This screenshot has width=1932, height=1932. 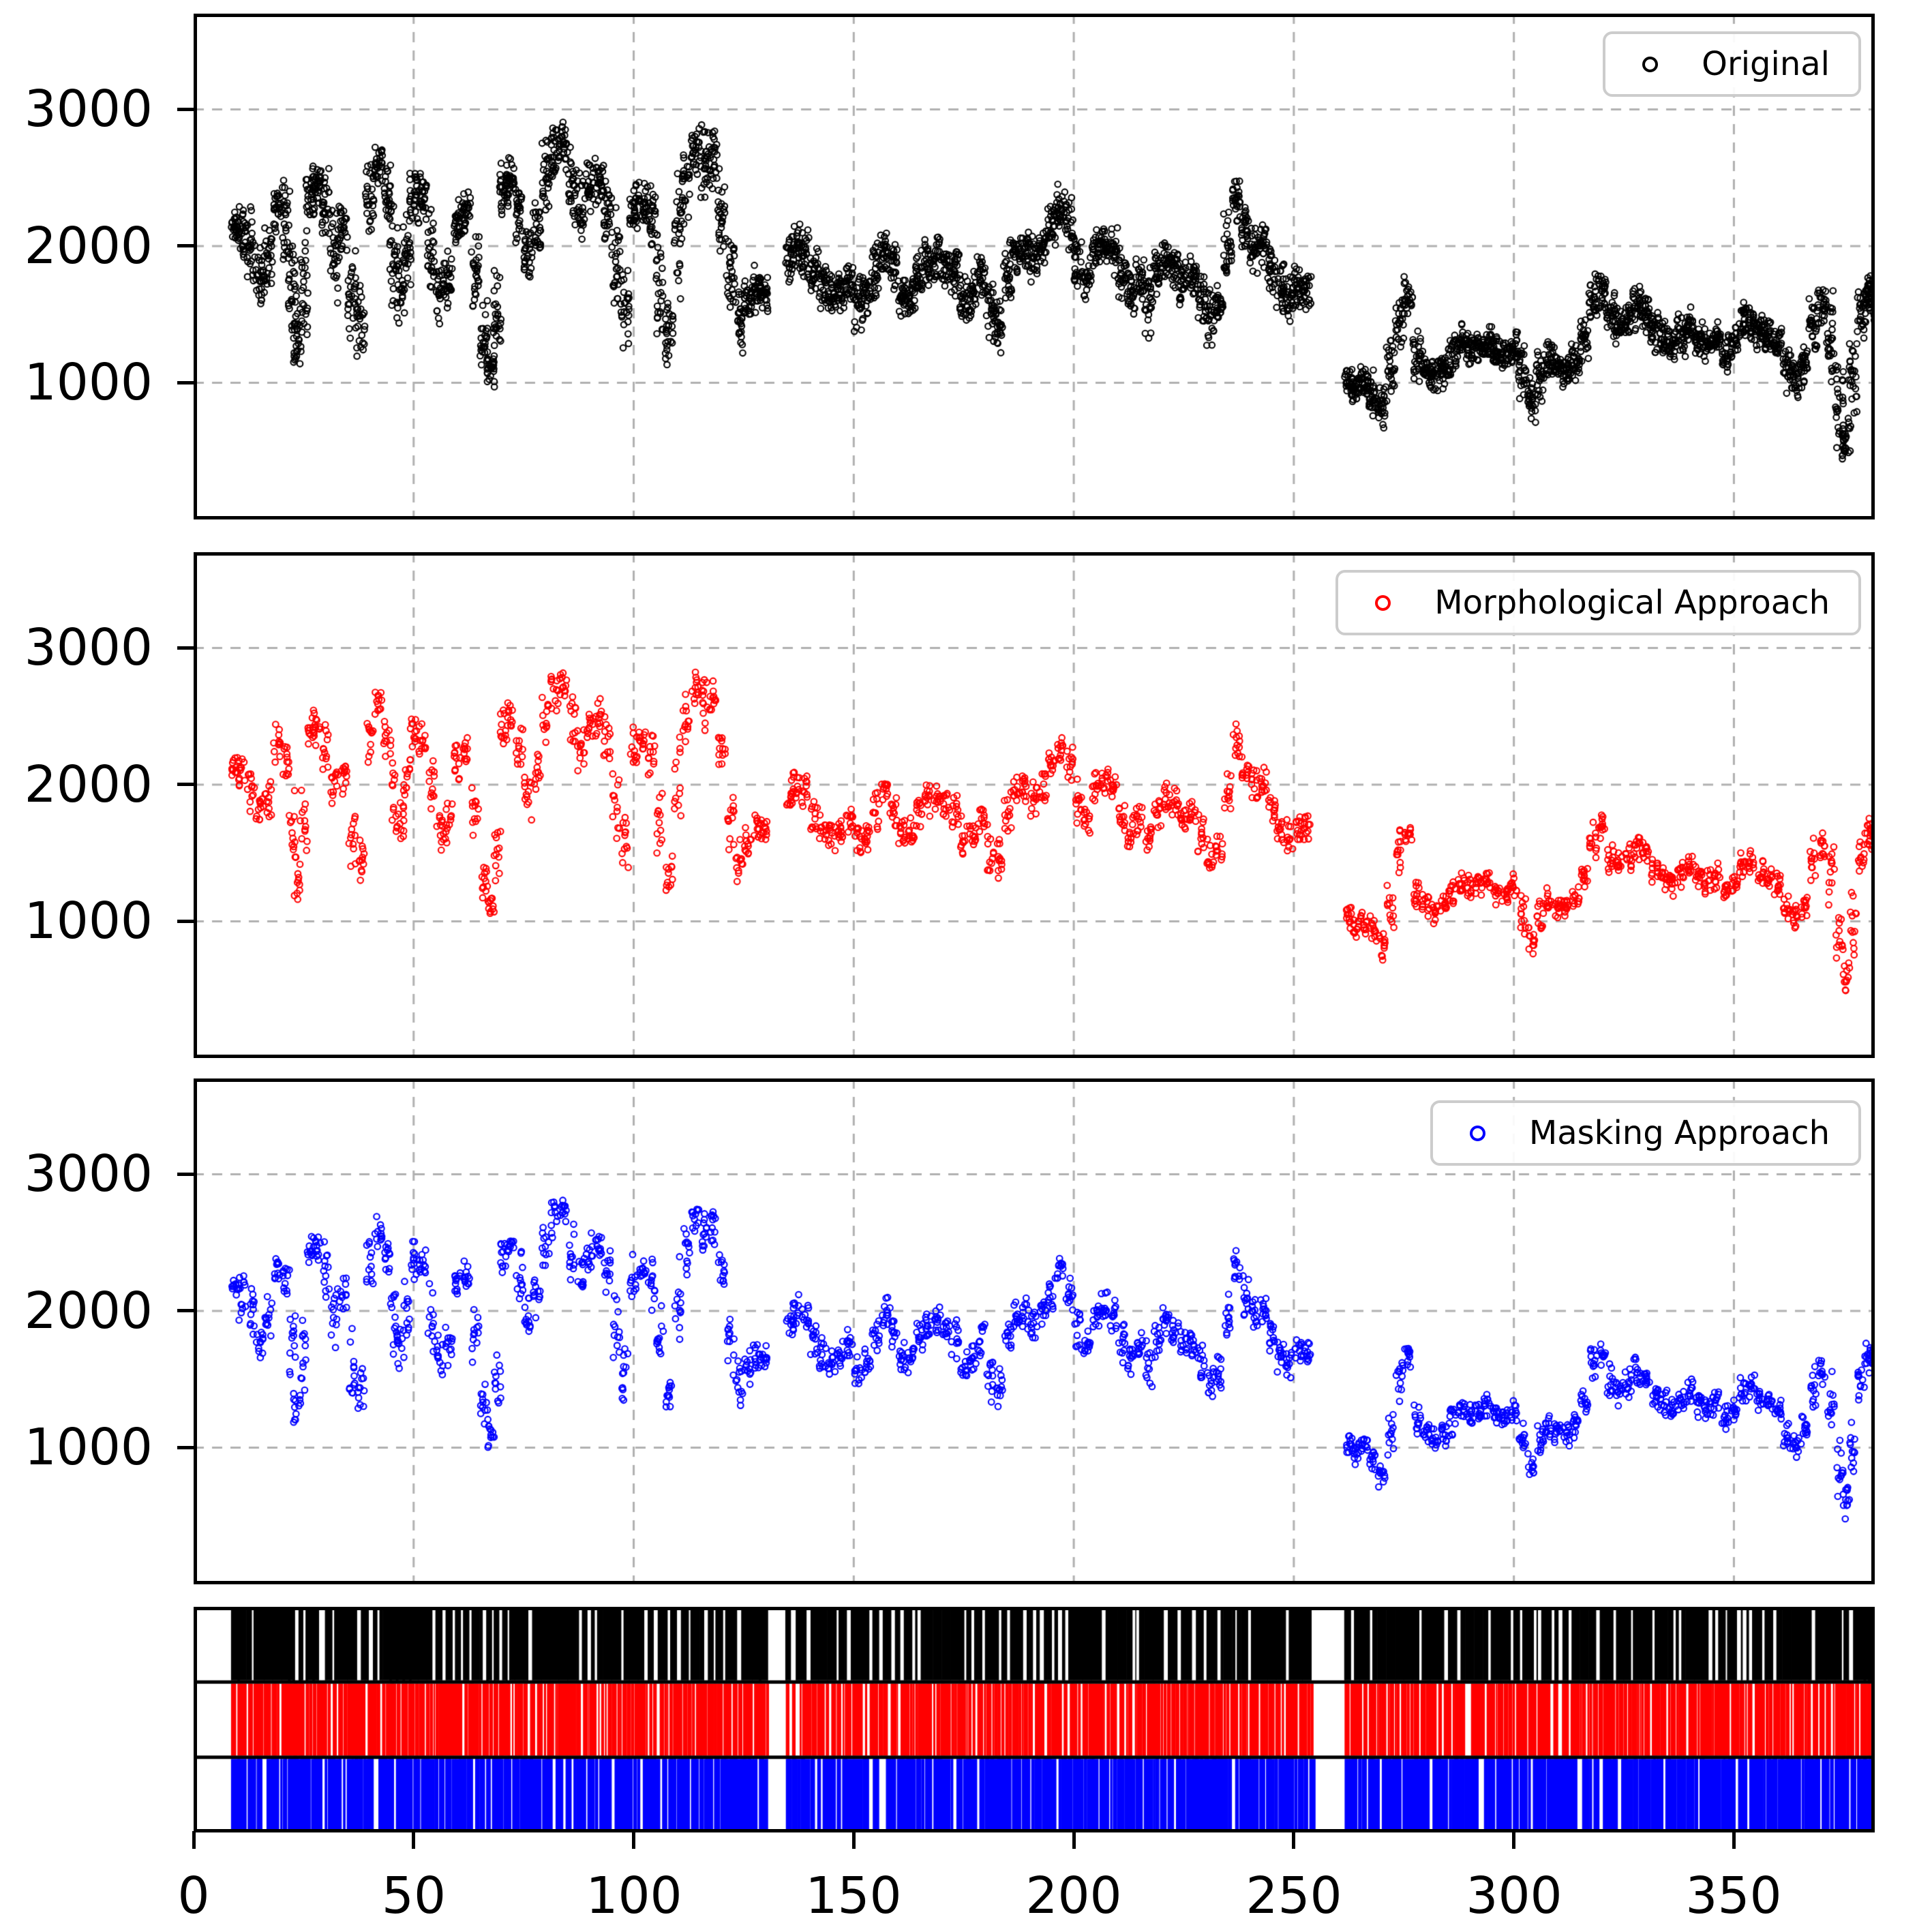 What do you see at coordinates (1766, 64) in the screenshot?
I see `legend-original-label: Original` at bounding box center [1766, 64].